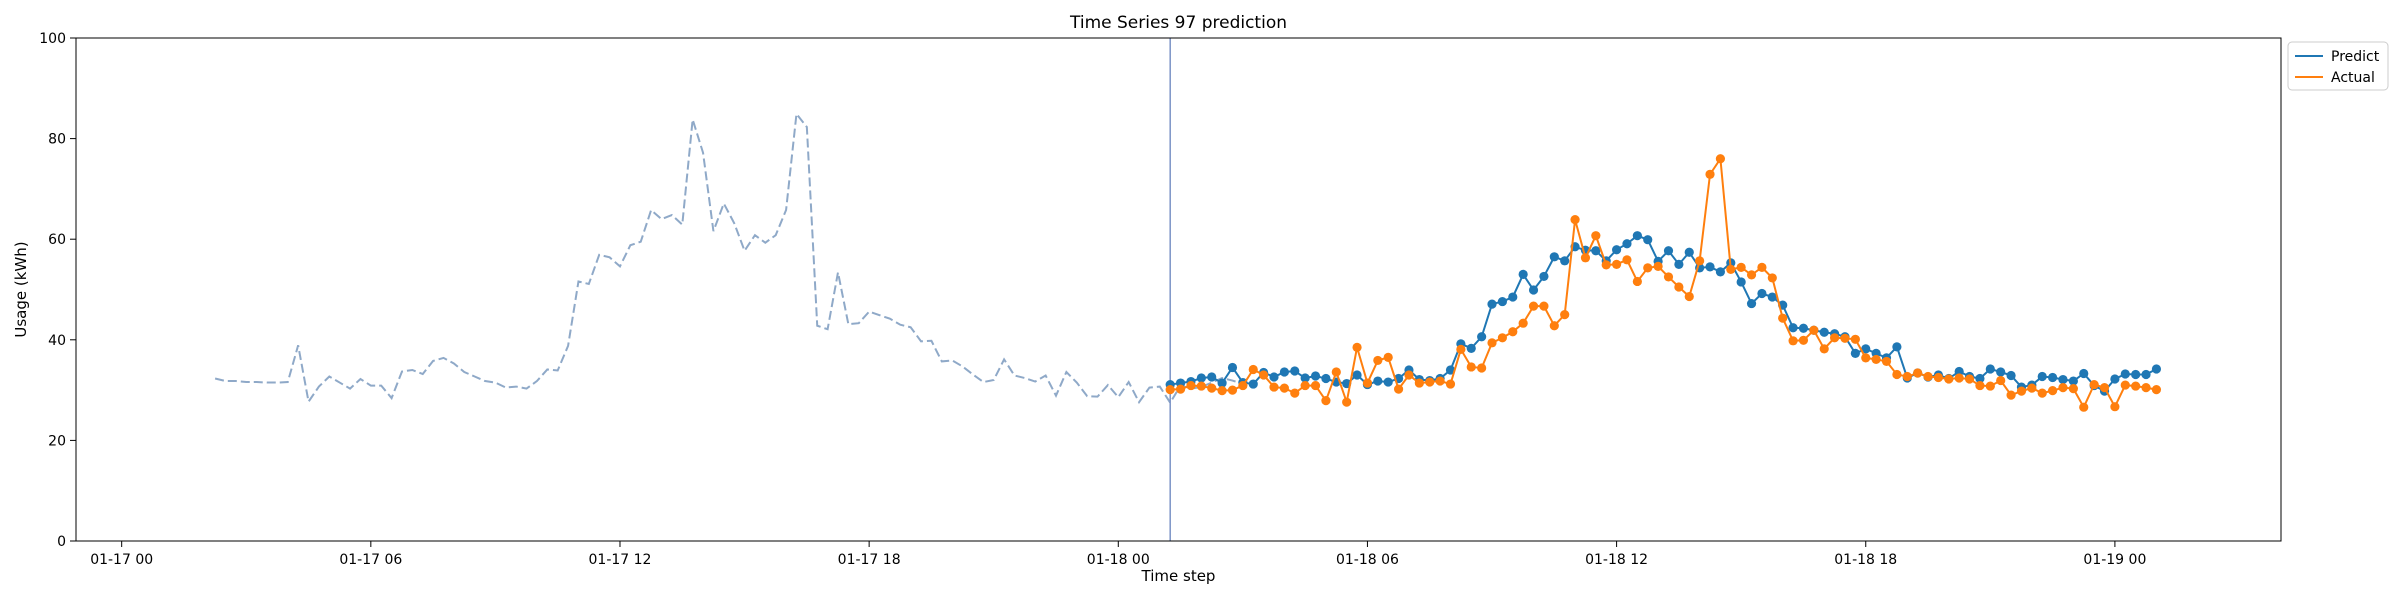  Describe the element at coordinates (57, 341) in the screenshot. I see `y-tick-label: 40` at that location.